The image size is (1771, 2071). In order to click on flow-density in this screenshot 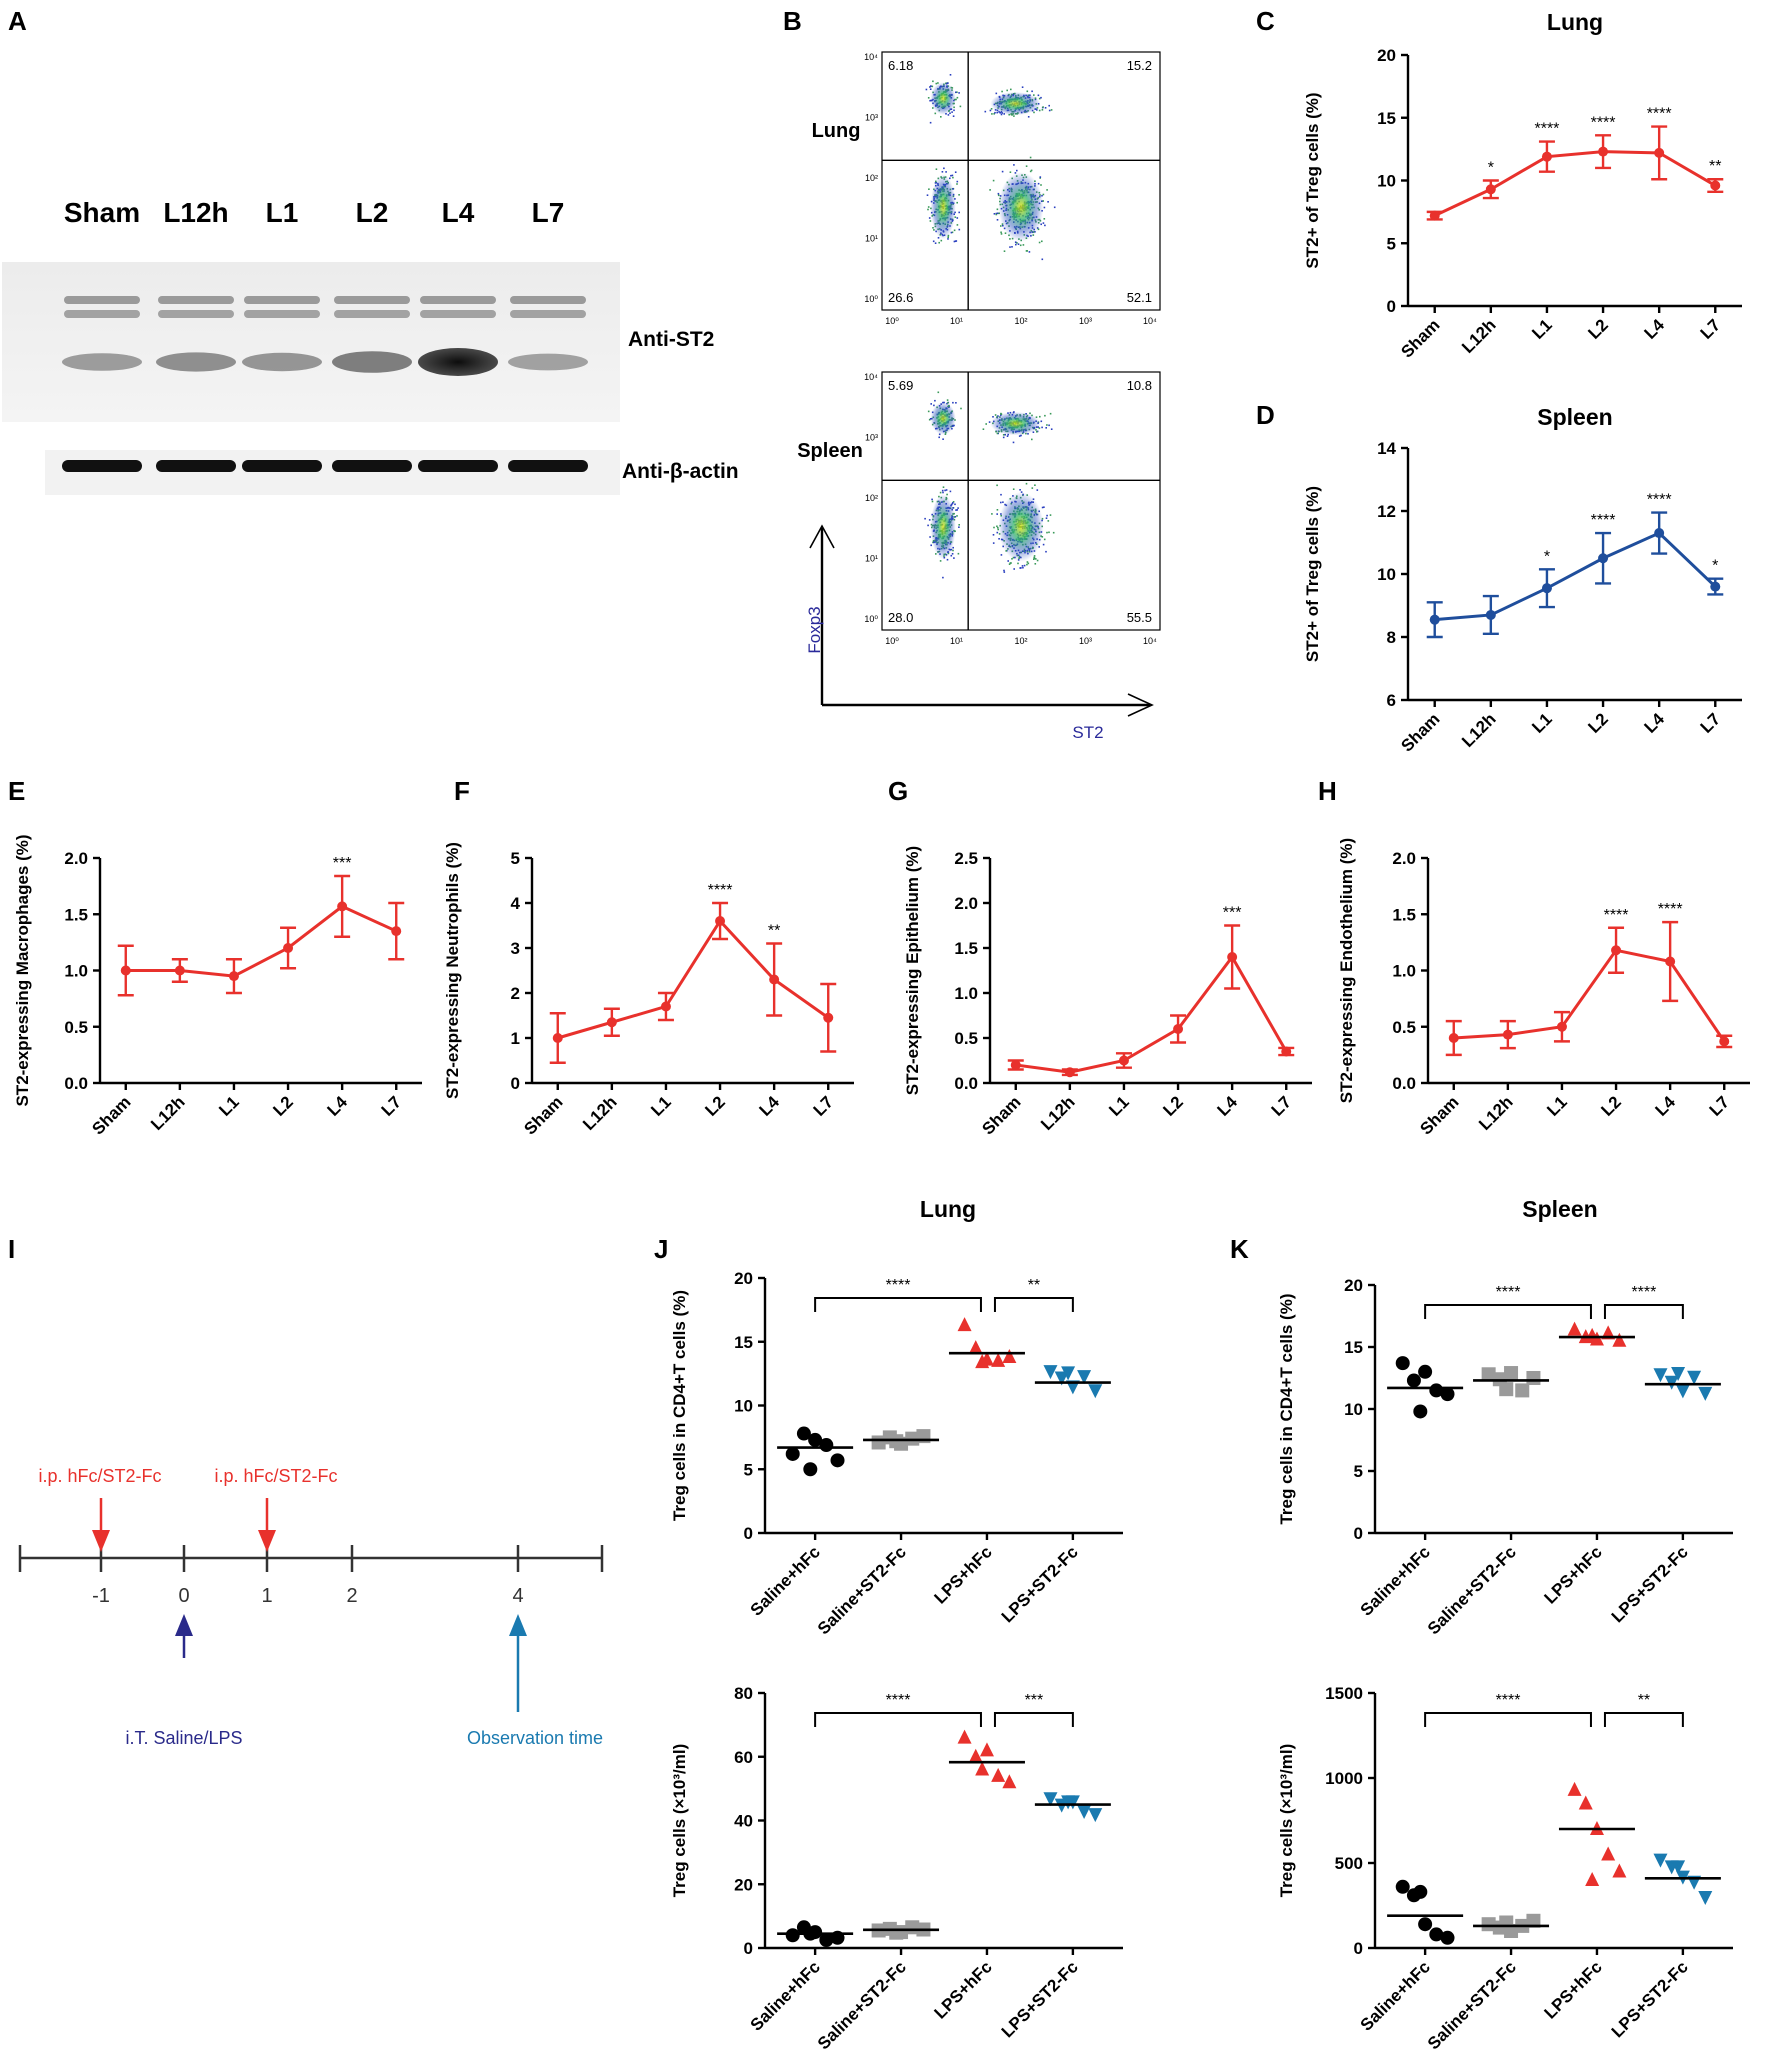, I will do `click(1021, 526)`.